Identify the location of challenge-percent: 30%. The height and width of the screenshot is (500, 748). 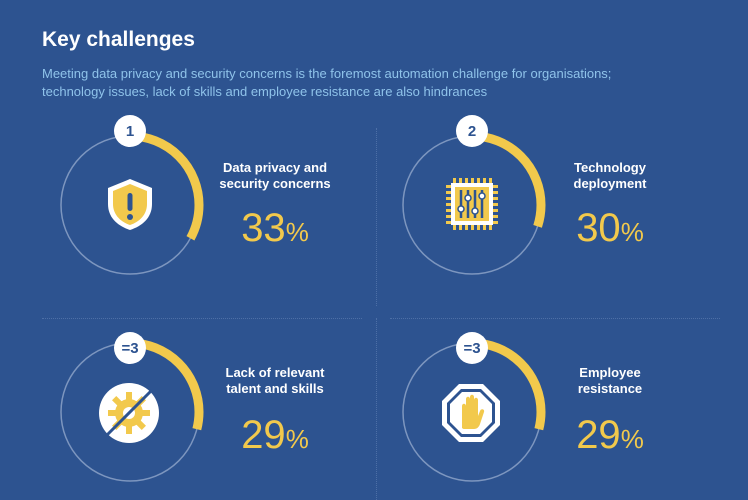
(610, 228).